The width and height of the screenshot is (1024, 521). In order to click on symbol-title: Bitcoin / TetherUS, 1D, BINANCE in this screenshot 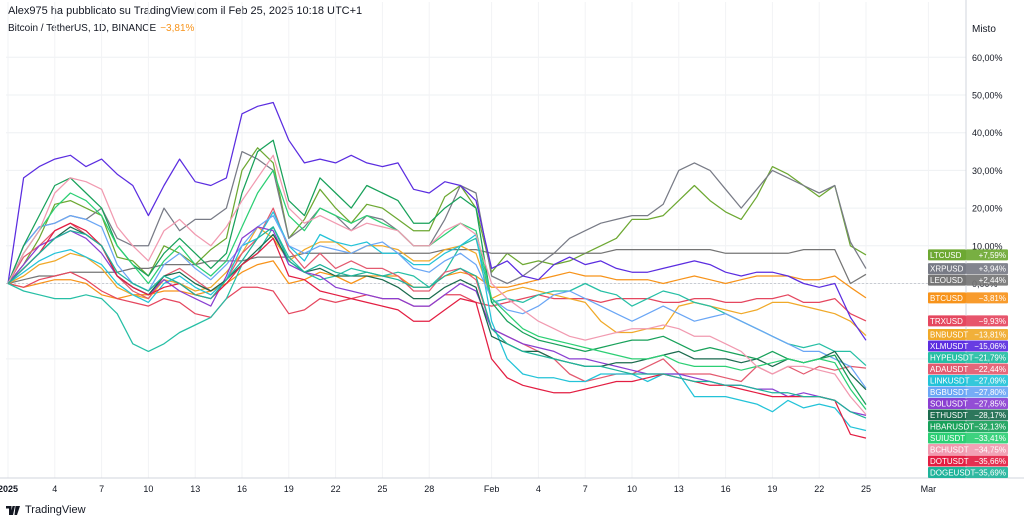, I will do `click(82, 28)`.